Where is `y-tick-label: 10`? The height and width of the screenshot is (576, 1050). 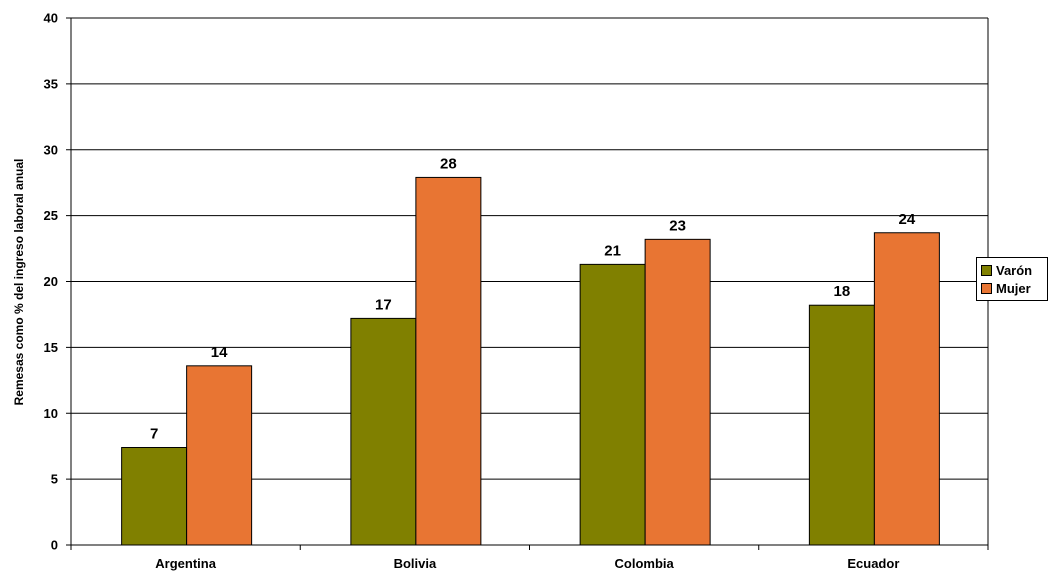
y-tick-label: 10 is located at coordinates (51, 413).